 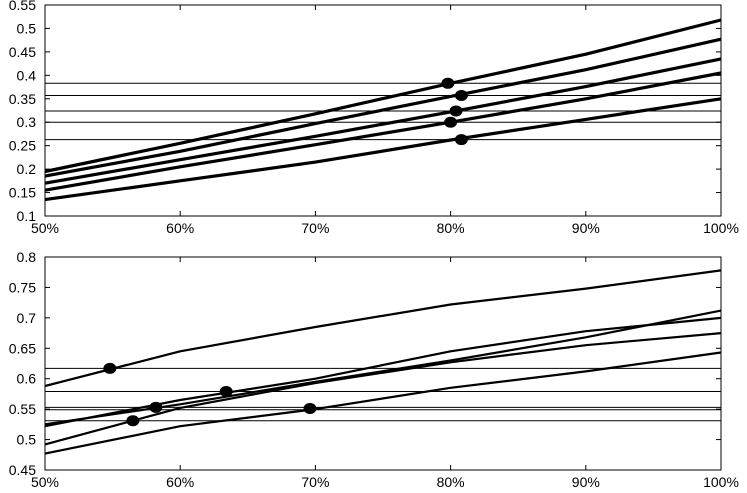 What do you see at coordinates (315, 481) in the screenshot?
I see `panel-2-xtick-label-3: 70%` at bounding box center [315, 481].